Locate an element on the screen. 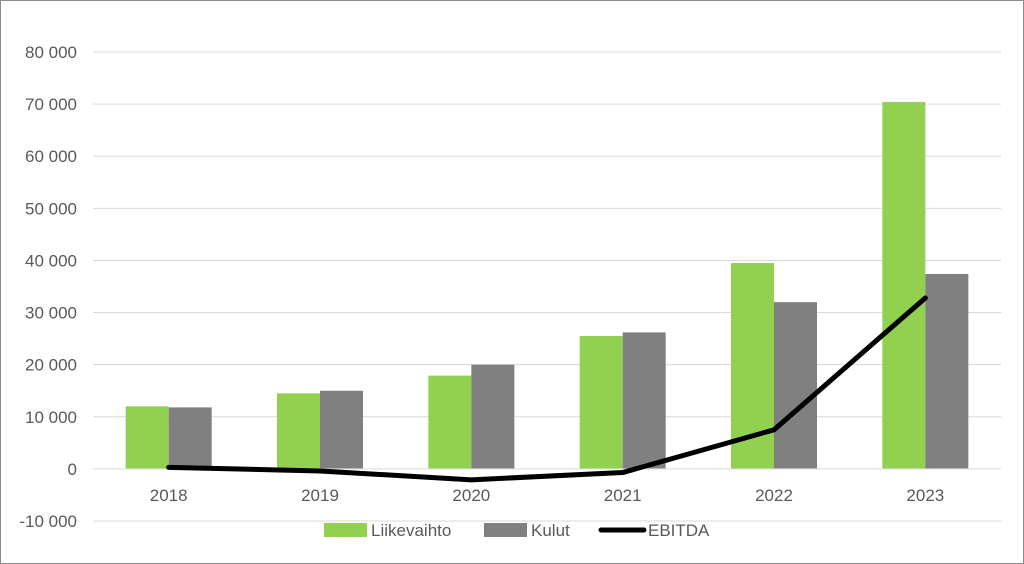 The width and height of the screenshot is (1024, 564). bar-liikevaihto-2019 is located at coordinates (298, 431).